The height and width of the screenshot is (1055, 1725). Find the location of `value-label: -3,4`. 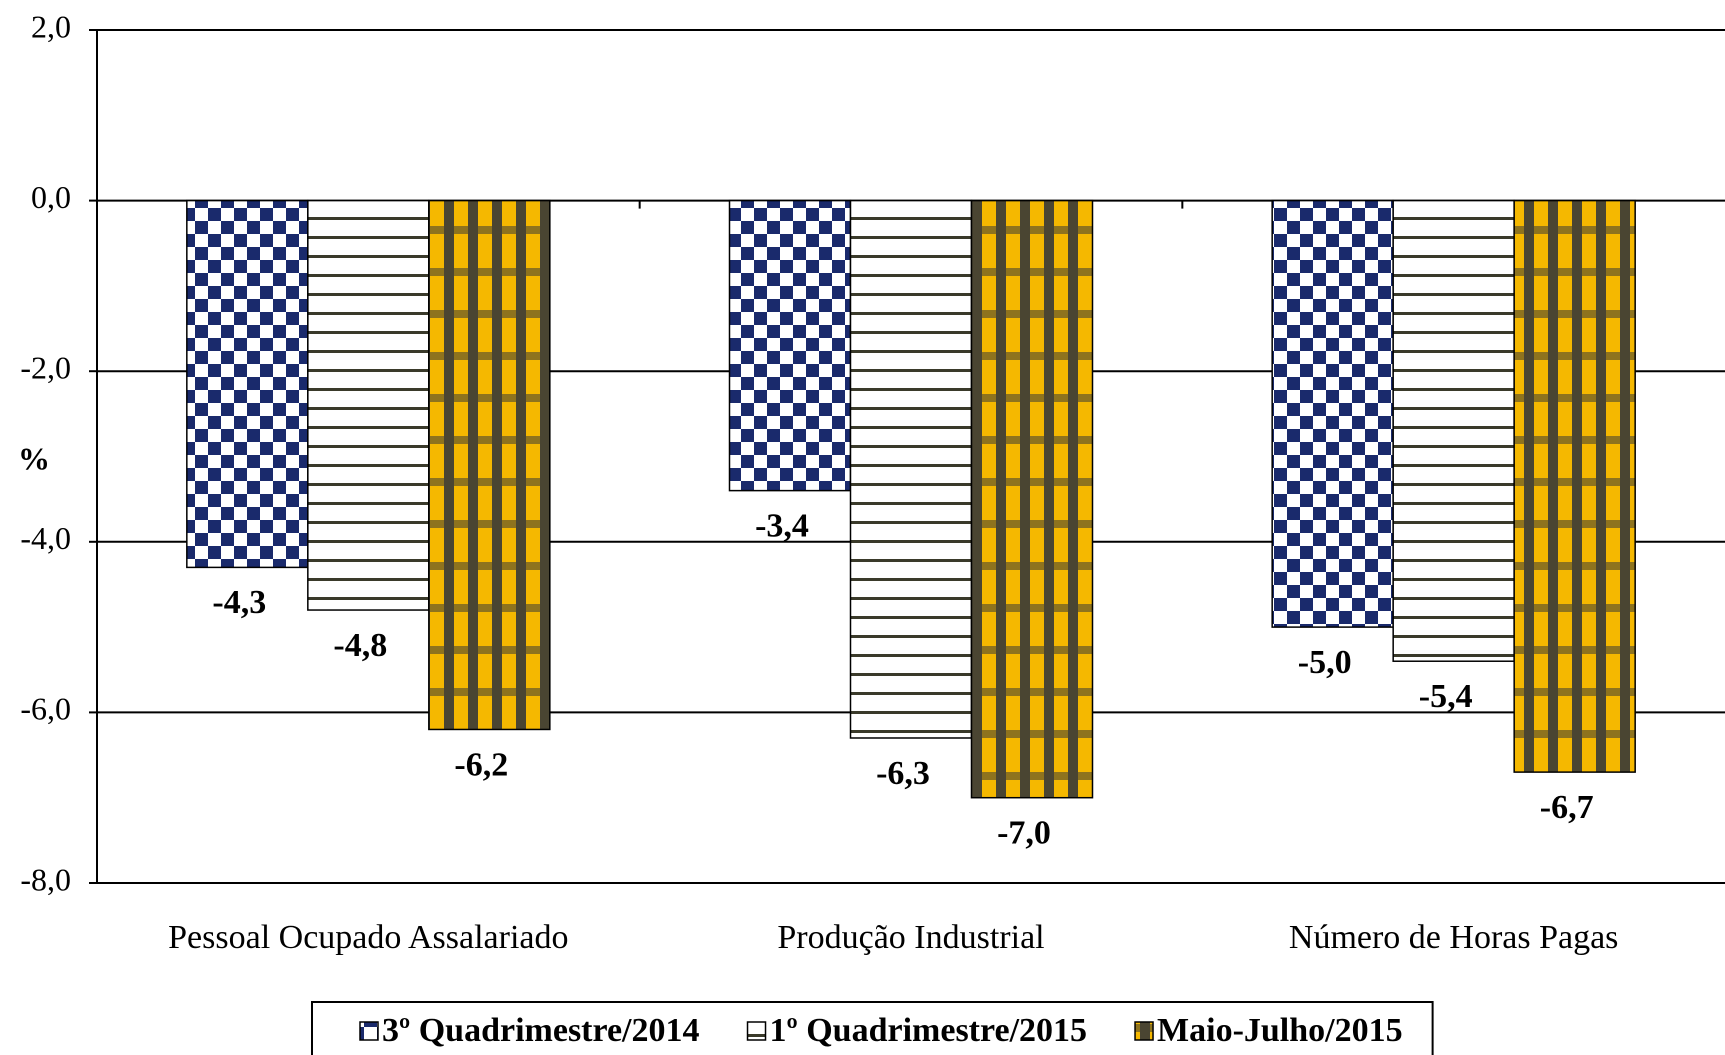

value-label: -3,4 is located at coordinates (782, 525).